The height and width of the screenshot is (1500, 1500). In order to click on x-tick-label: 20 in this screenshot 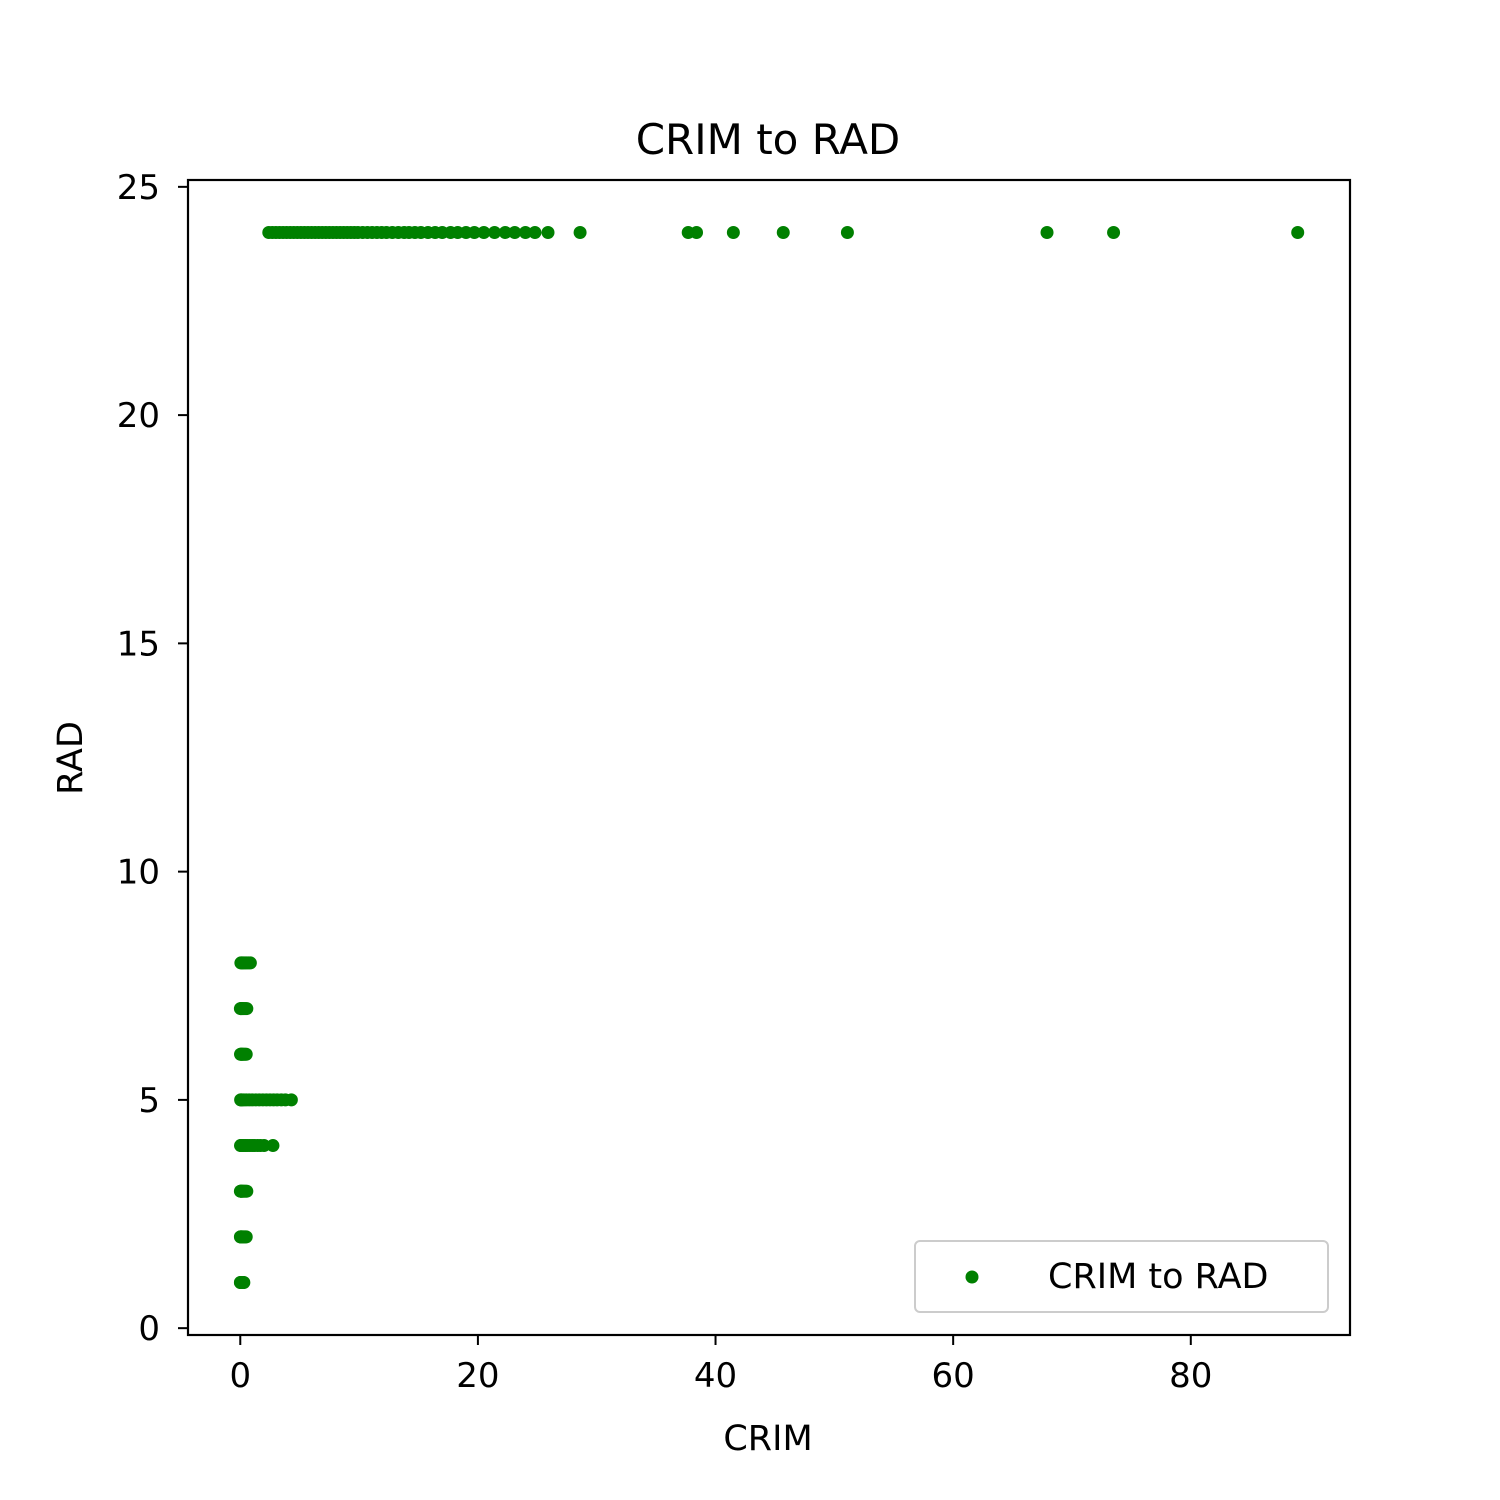, I will do `click(477, 1376)`.